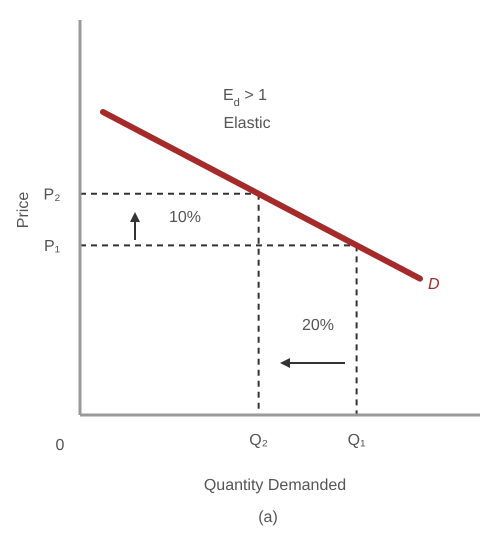 Image resolution: width=490 pixels, height=537 pixels. What do you see at coordinates (247, 123) in the screenshot?
I see `annotation: Elastic` at bounding box center [247, 123].